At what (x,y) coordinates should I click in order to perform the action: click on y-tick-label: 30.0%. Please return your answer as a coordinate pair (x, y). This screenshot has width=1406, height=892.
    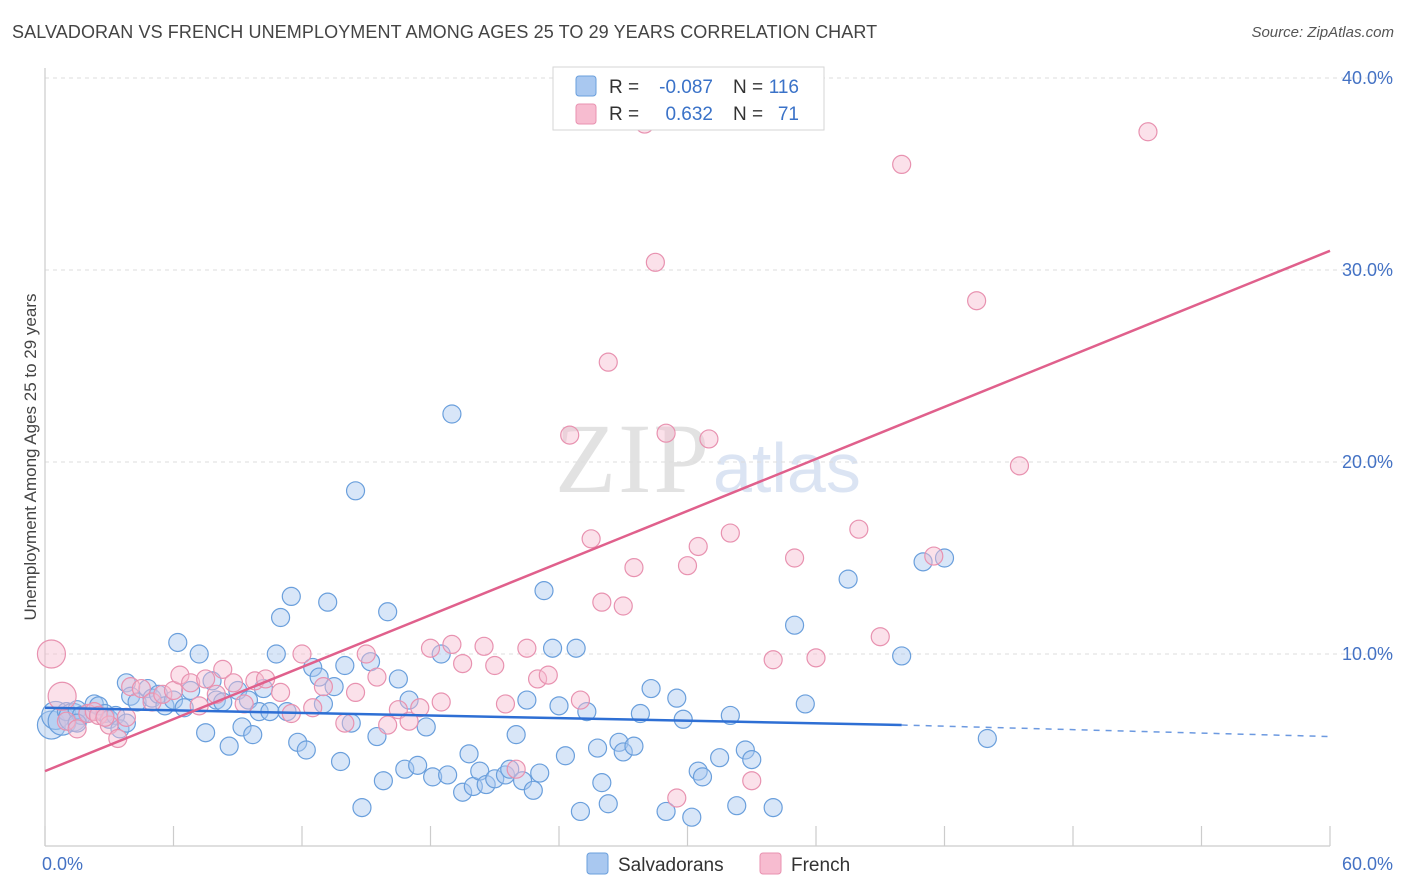
    Looking at the image, I should click on (1367, 270).